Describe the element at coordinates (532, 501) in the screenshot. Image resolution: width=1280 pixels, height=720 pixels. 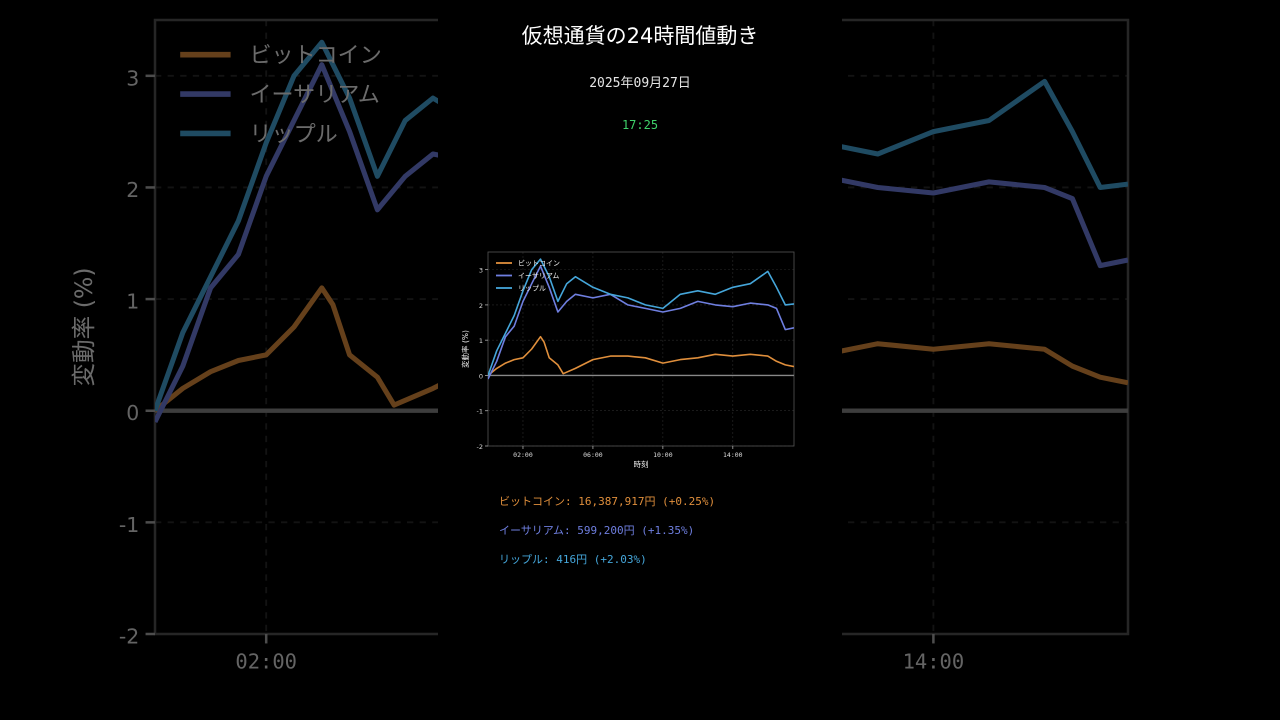
I see `price-name: ビットコイン` at that location.